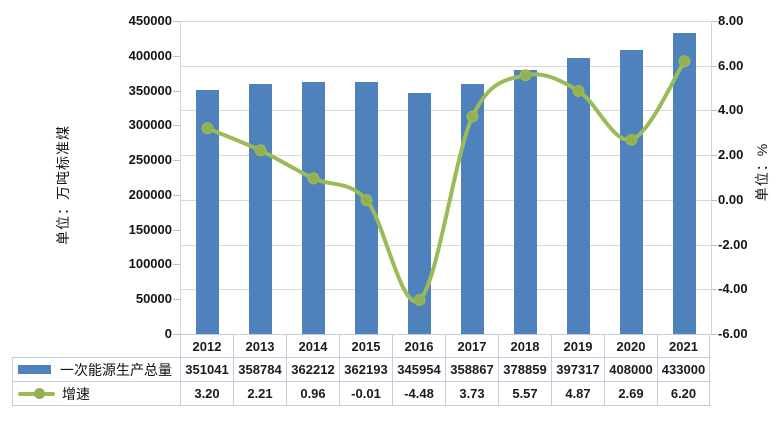  What do you see at coordinates (150, 229) in the screenshot?
I see `left-axis-tick-label: 150000` at bounding box center [150, 229].